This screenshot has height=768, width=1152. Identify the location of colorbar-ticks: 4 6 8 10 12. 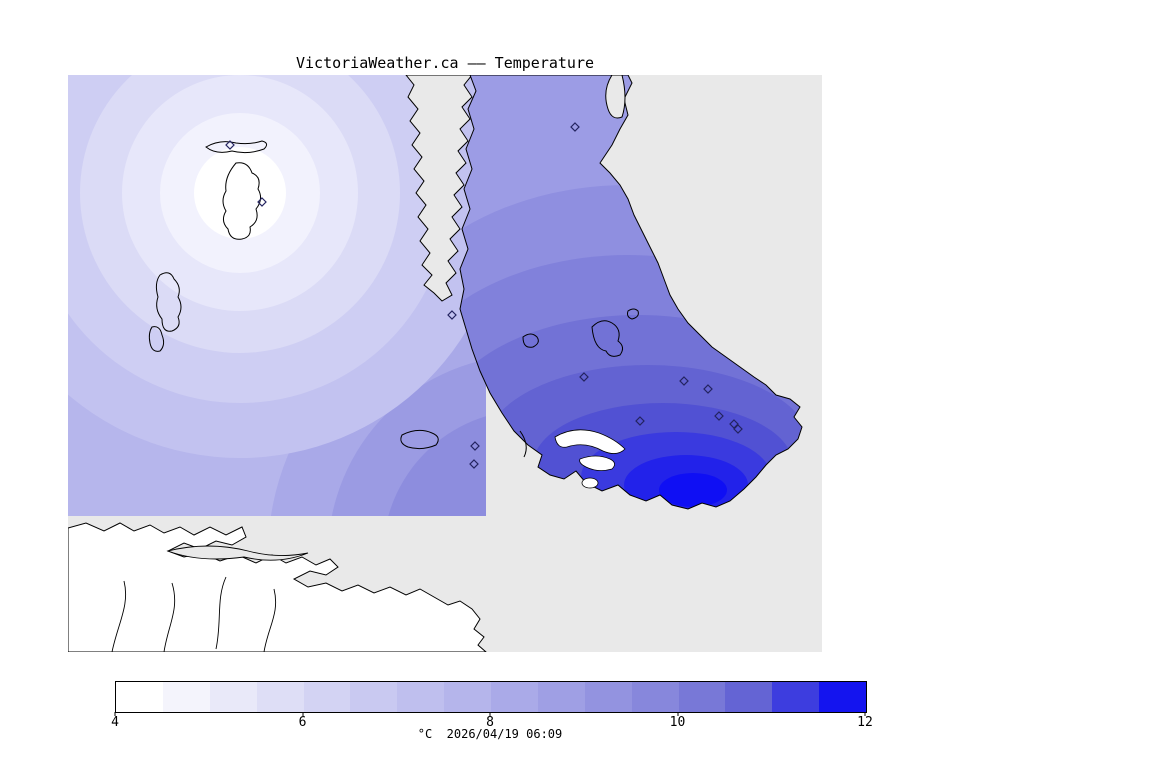
(492, 724).